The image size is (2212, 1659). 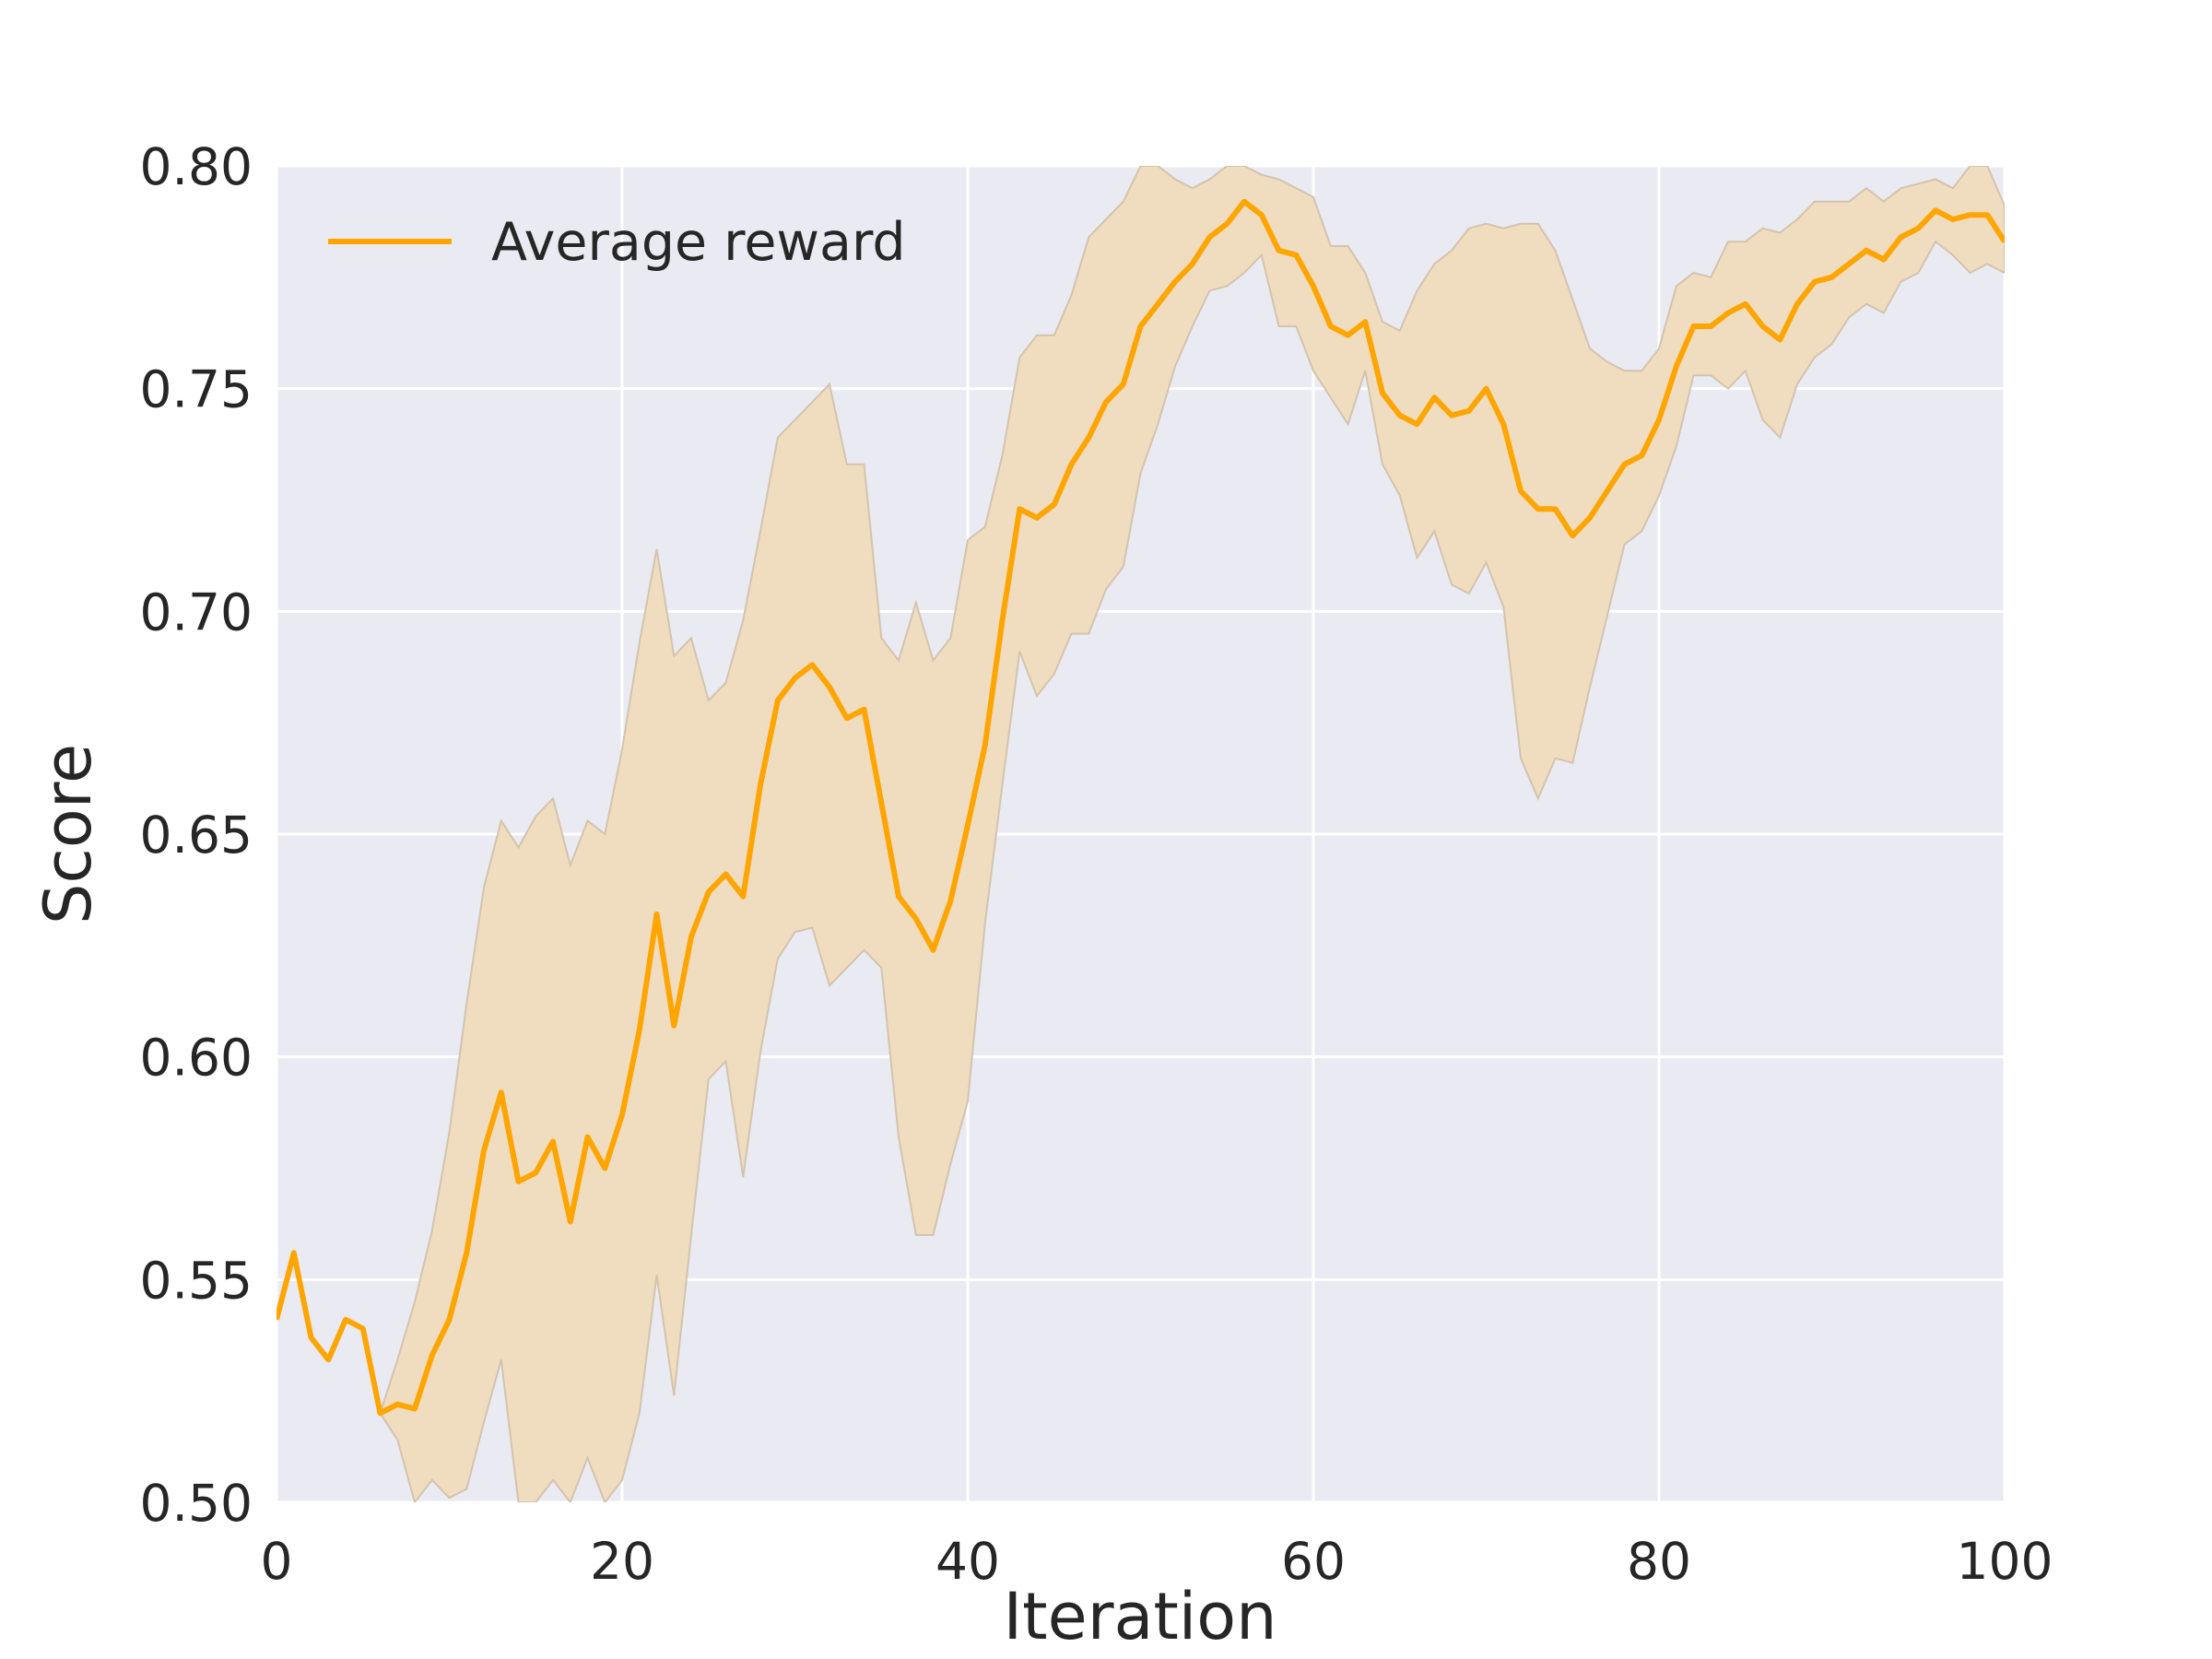 I want to click on x-tick-label: 60, so click(x=1313, y=1561).